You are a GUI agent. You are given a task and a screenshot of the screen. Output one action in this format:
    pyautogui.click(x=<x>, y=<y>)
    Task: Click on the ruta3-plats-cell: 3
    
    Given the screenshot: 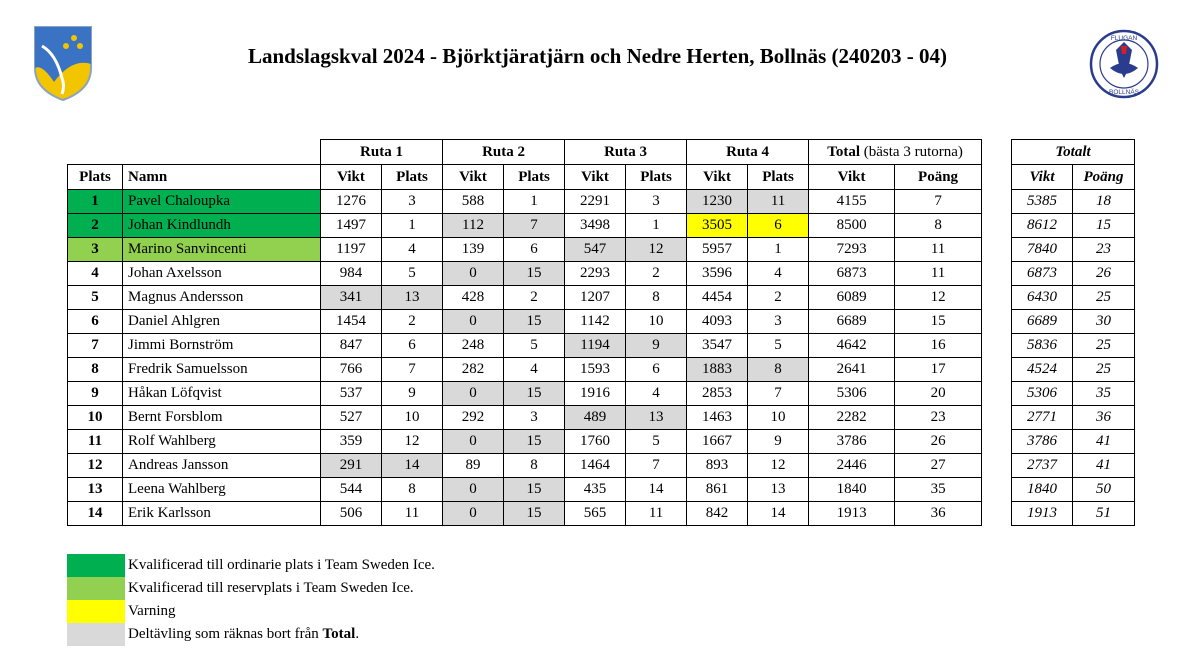 What is the action you would take?
    pyautogui.click(x=656, y=201)
    